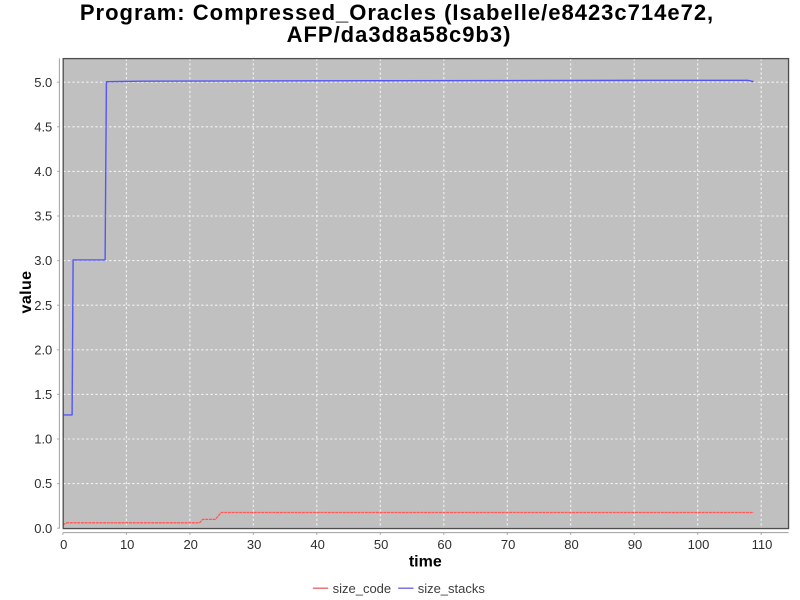 This screenshot has width=800, height=600. I want to click on svg-text: 60, so click(444, 544).